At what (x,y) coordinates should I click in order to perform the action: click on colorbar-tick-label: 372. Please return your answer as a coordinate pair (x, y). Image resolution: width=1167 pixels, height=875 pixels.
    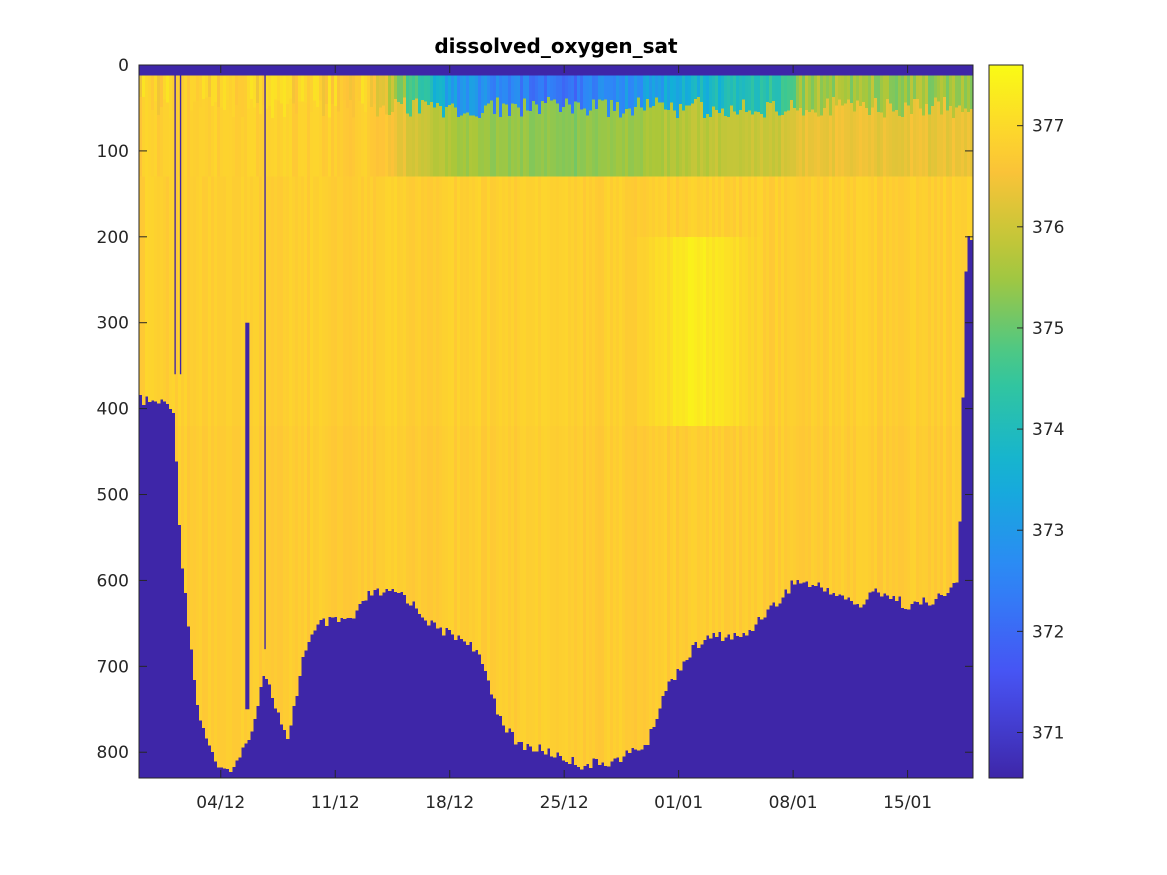
    Looking at the image, I should click on (1048, 632).